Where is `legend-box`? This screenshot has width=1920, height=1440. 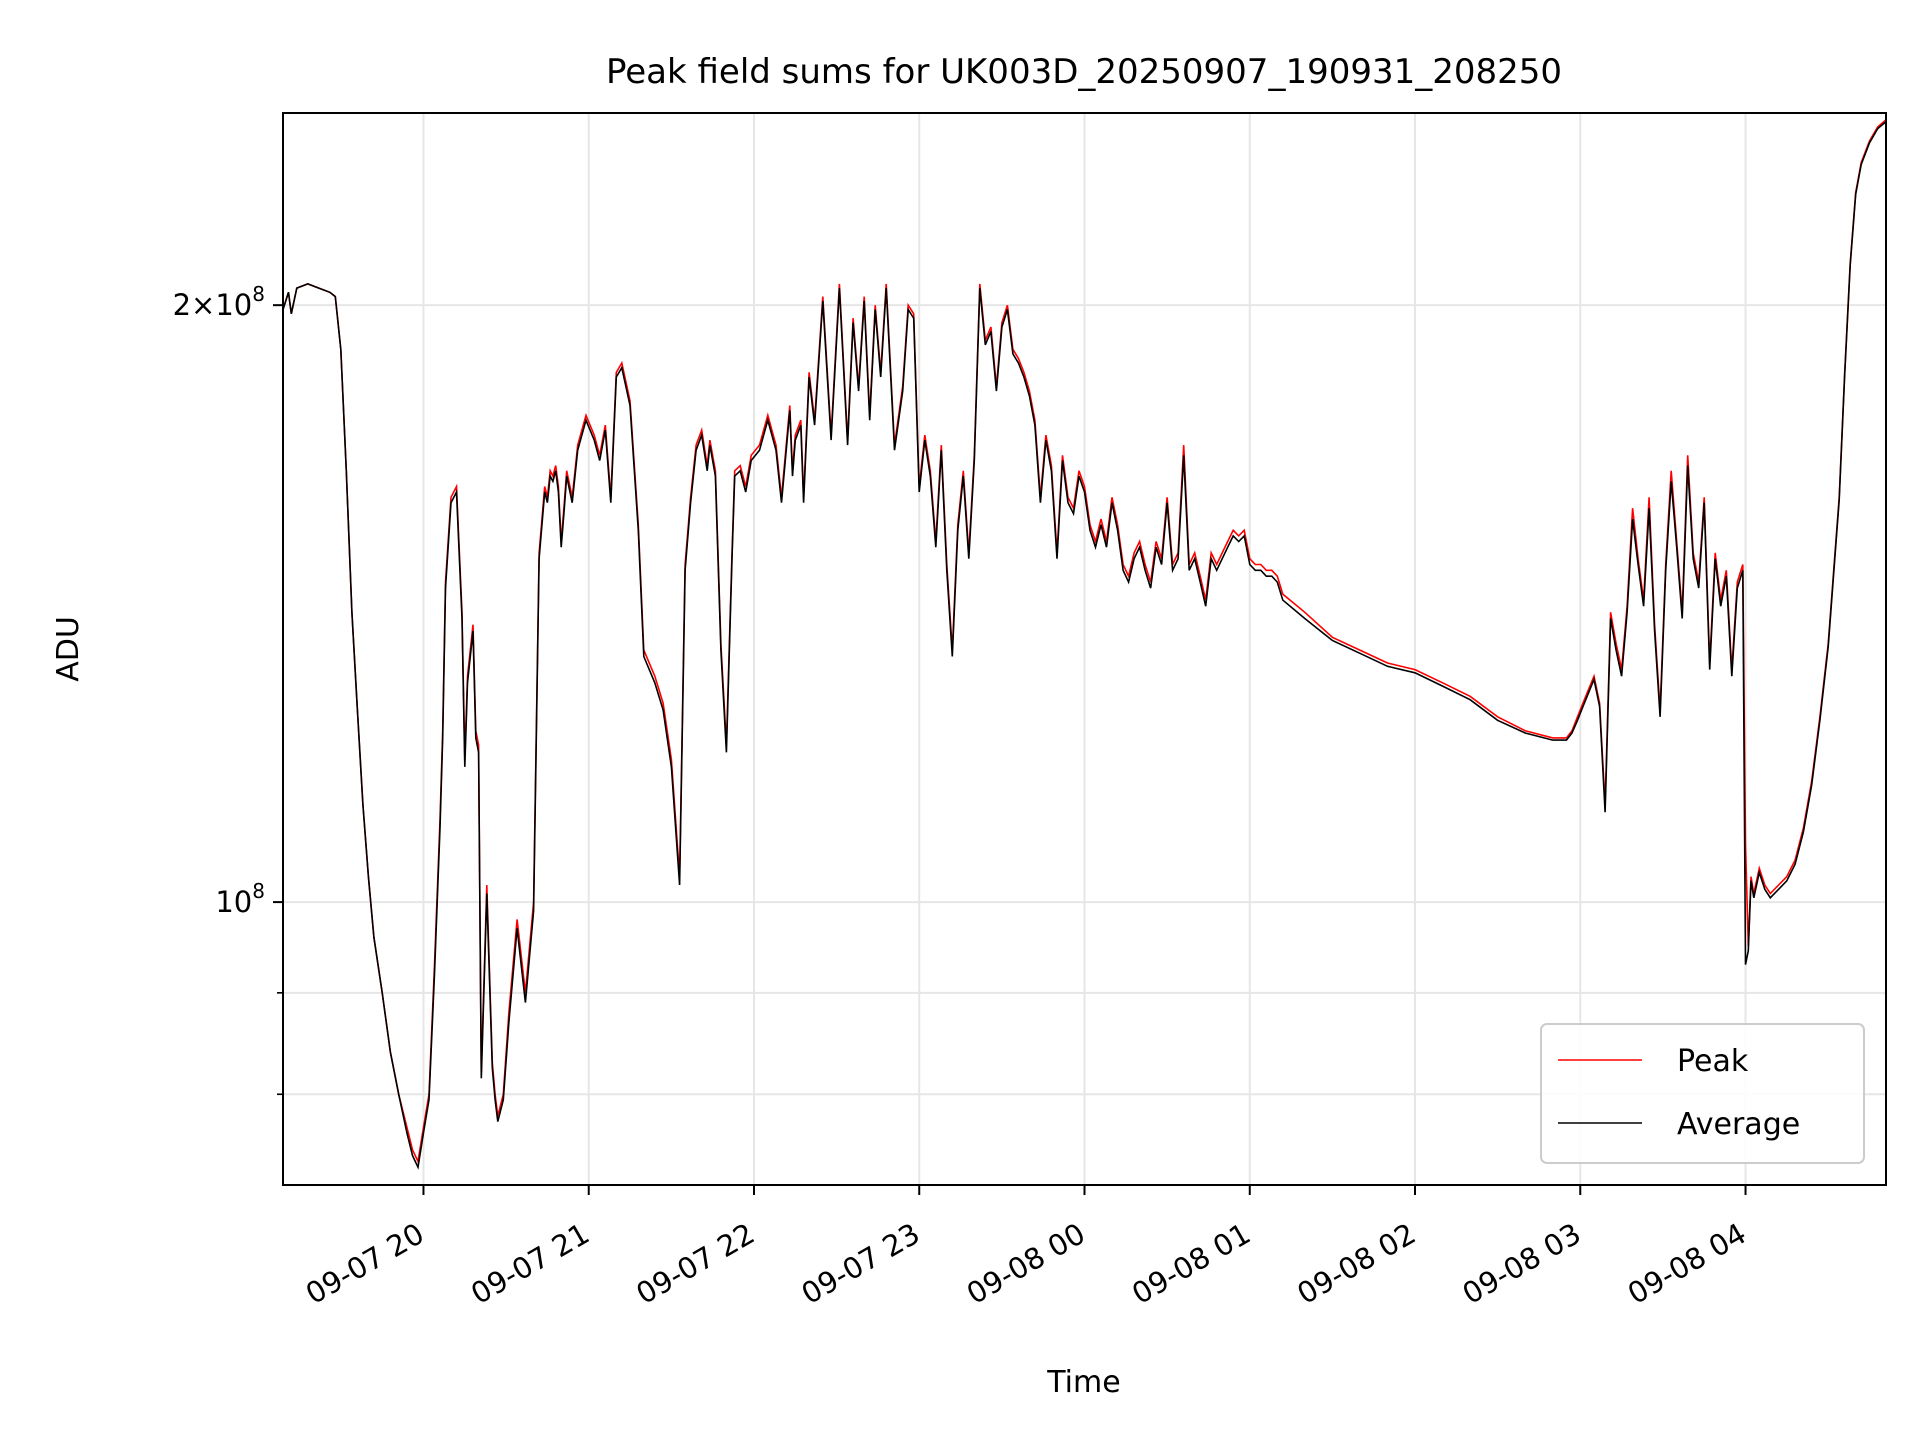
legend-box is located at coordinates (1702, 1093).